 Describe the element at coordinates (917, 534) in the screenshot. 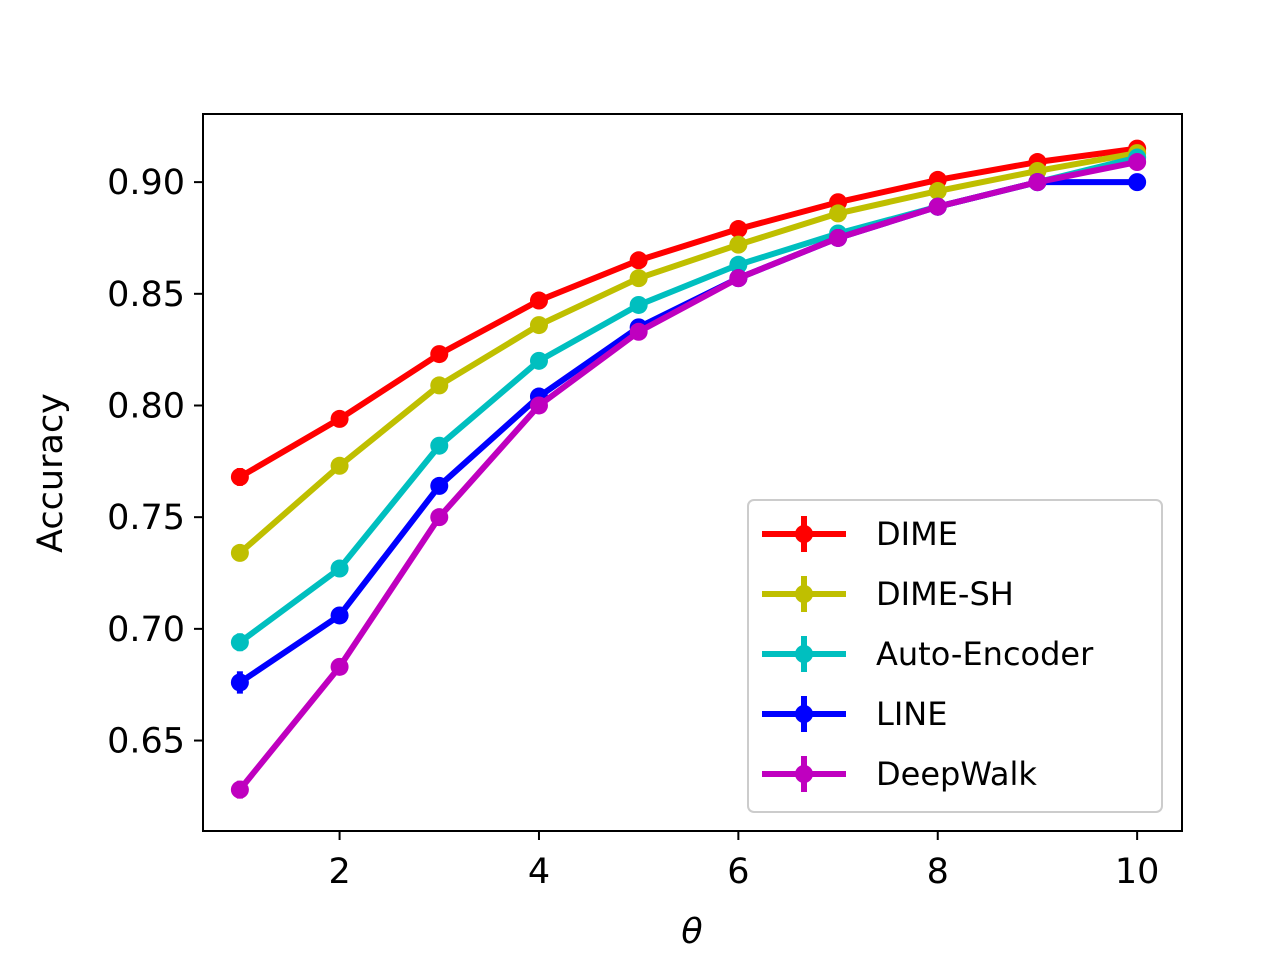

I see `legend-label: DIME` at that location.